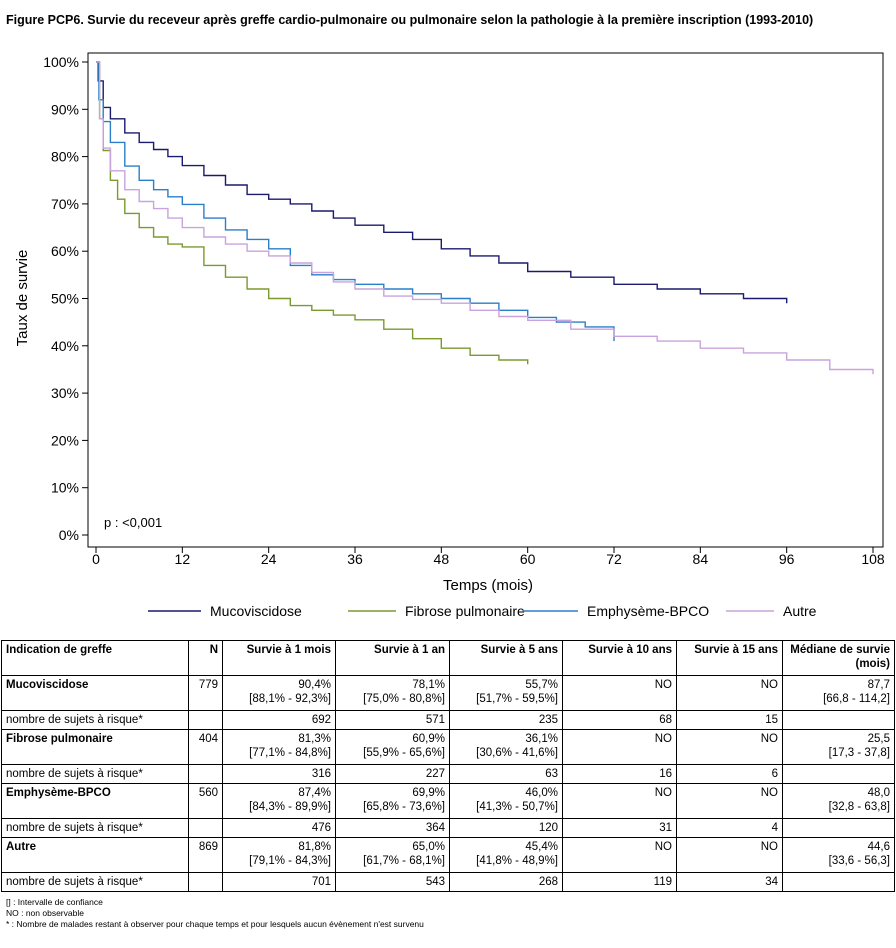 Image resolution: width=896 pixels, height=948 pixels. I want to click on y-tick-label: 50%, so click(65, 299).